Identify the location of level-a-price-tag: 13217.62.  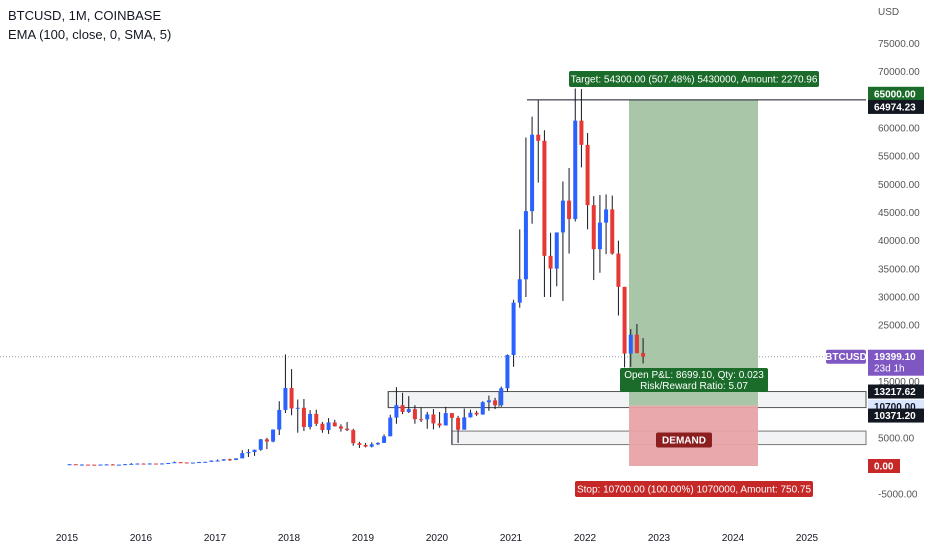
(896, 391).